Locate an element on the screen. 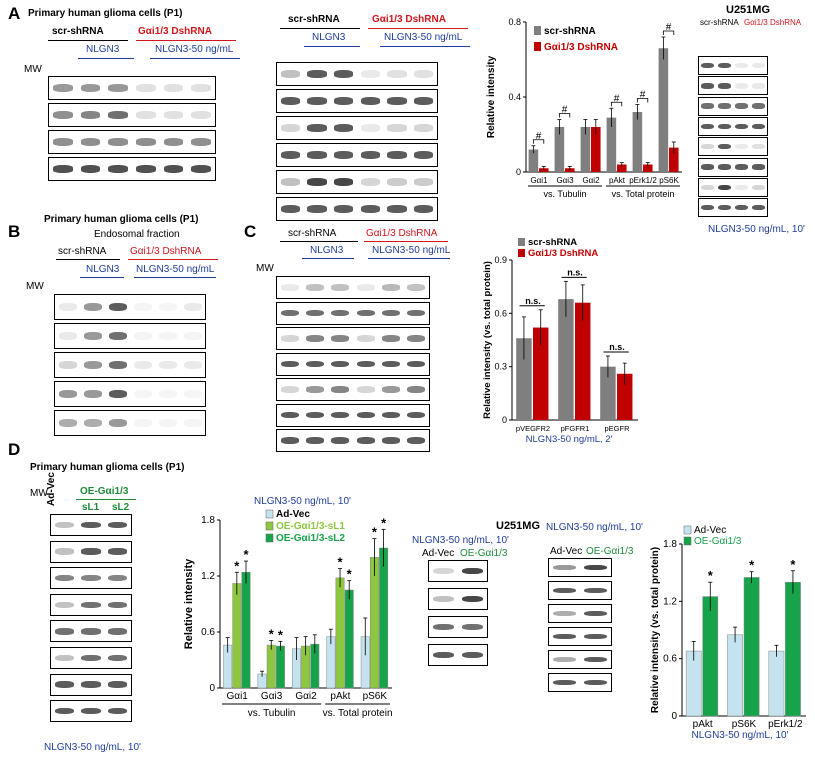 This screenshot has height=760, width=815. legend-label: scr-shRNA is located at coordinates (552, 242).